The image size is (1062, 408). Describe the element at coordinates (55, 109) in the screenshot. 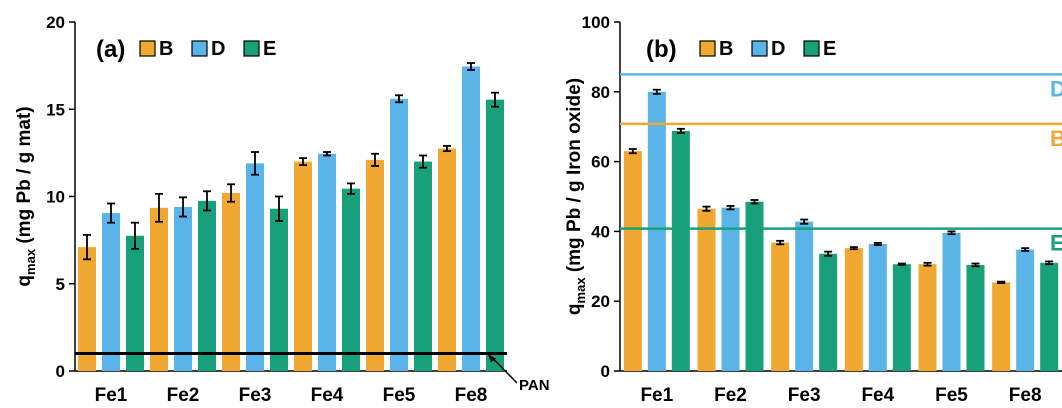

I see `panel-a-y-tick-label: 15` at that location.